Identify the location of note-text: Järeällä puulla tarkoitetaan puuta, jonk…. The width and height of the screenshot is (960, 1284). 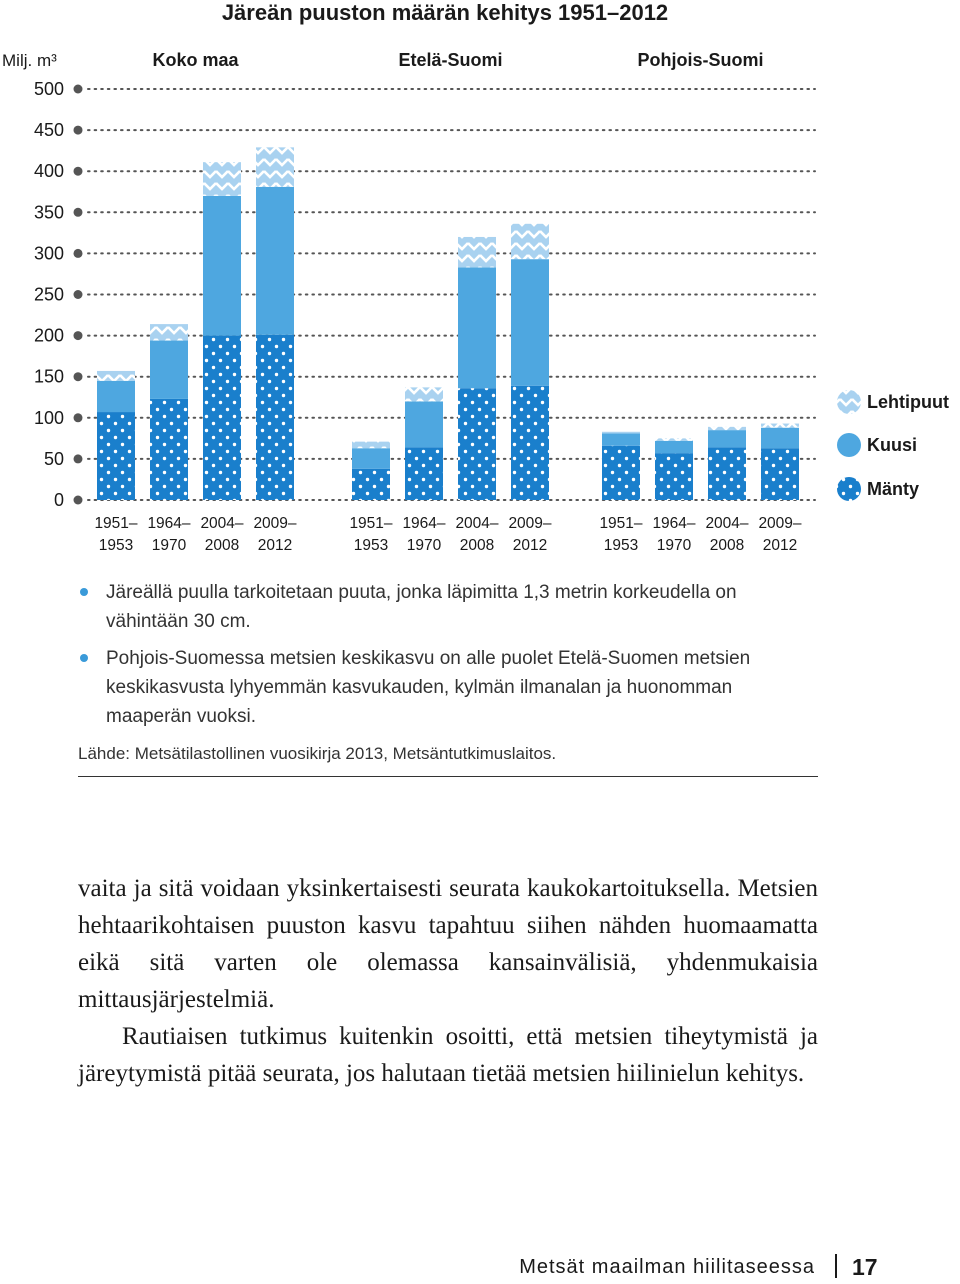
(421, 607).